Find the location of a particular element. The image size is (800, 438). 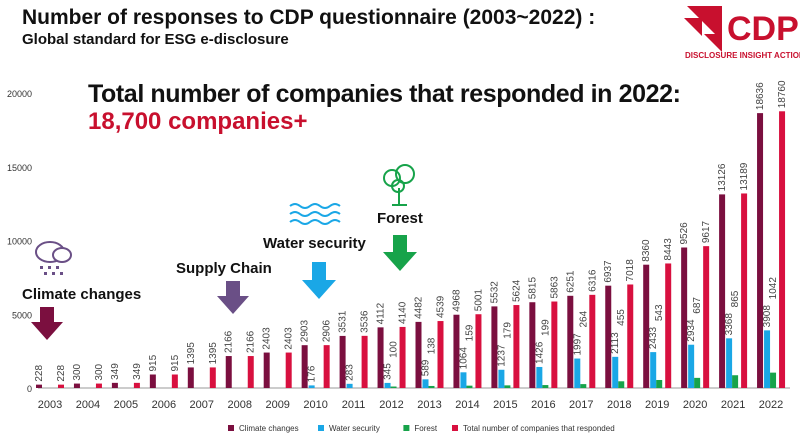

data-label: 1426 is located at coordinates (539, 352).